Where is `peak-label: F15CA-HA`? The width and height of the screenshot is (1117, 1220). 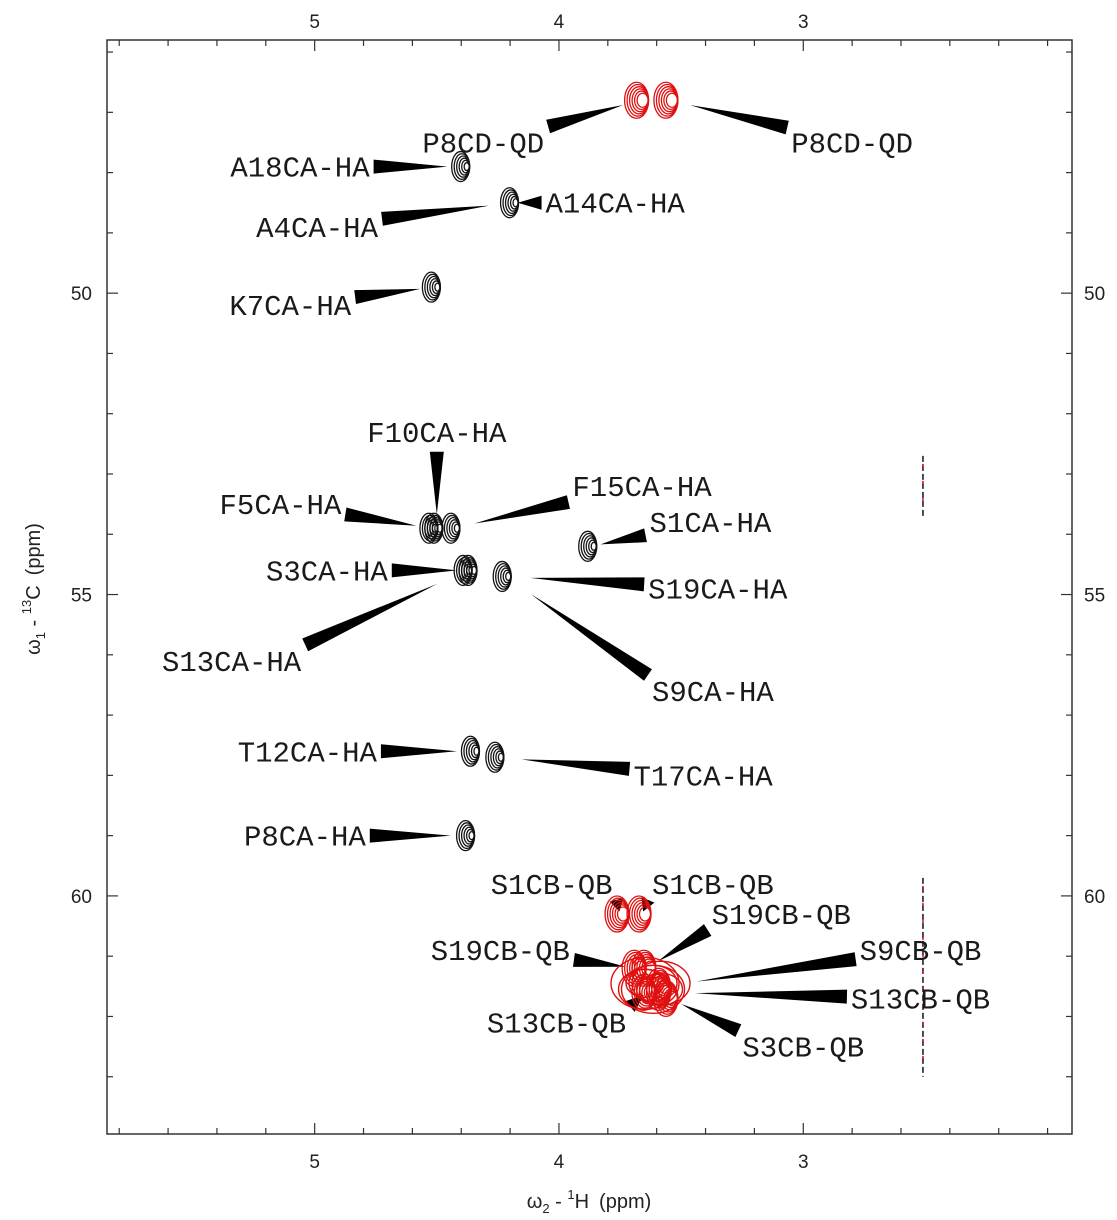
peak-label: F15CA-HA is located at coordinates (642, 488).